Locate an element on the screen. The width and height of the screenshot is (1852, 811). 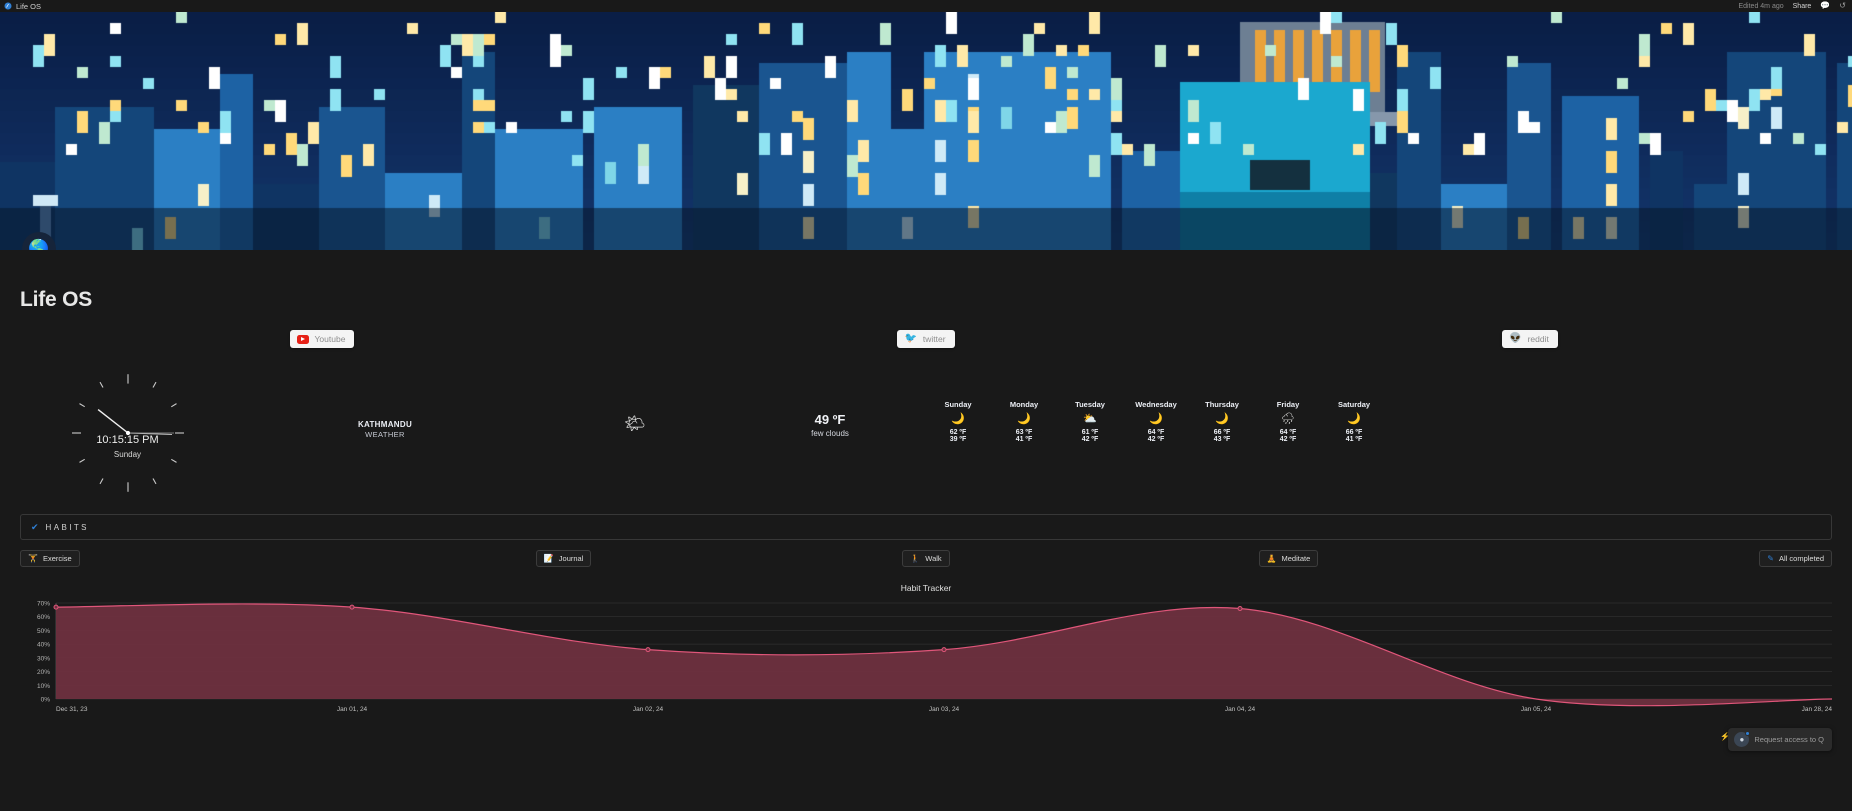
sun-behind-cloud-icon: ⛅ is located at coordinates (1090, 419).